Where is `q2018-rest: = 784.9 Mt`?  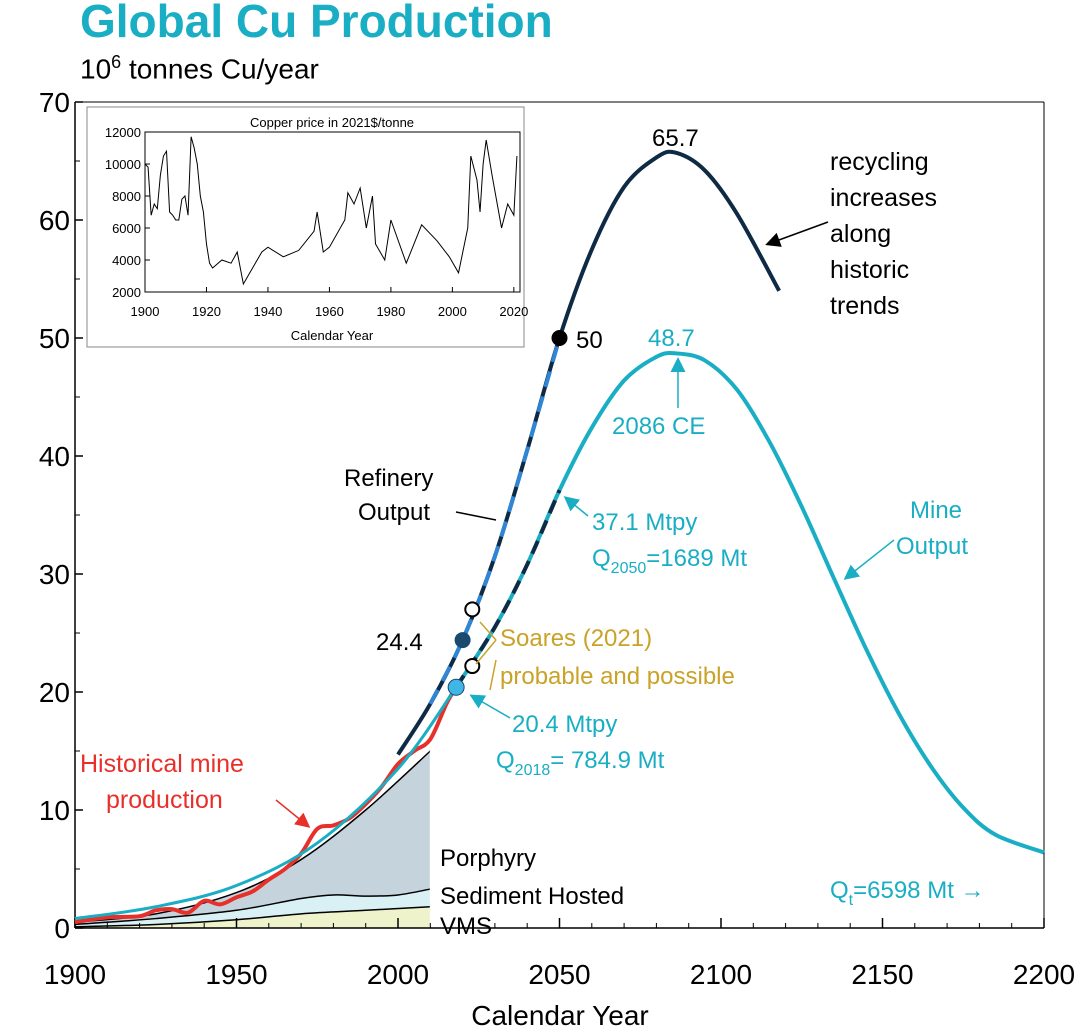
q2018-rest: = 784.9 Mt is located at coordinates (607, 760).